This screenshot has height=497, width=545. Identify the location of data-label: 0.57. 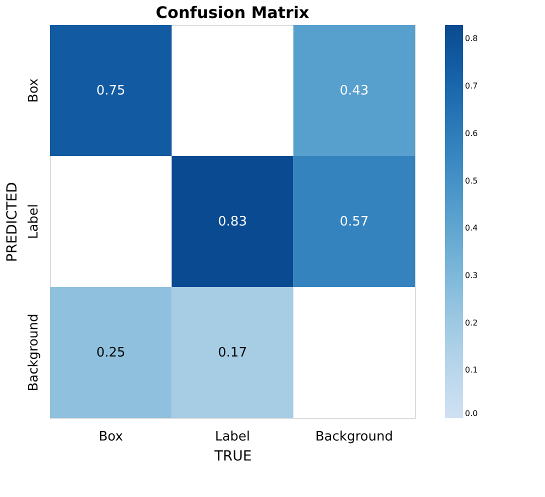
(354, 222).